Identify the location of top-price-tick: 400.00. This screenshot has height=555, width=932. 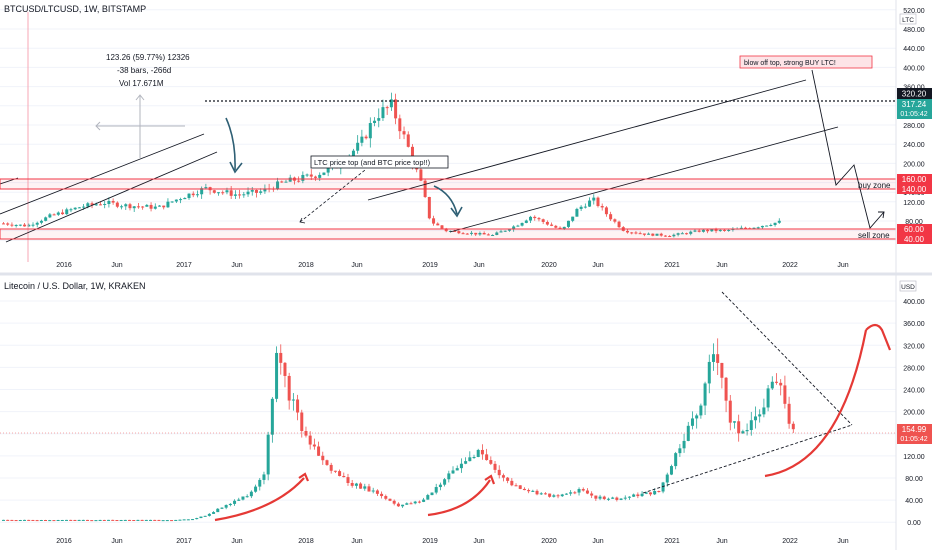
(914, 68).